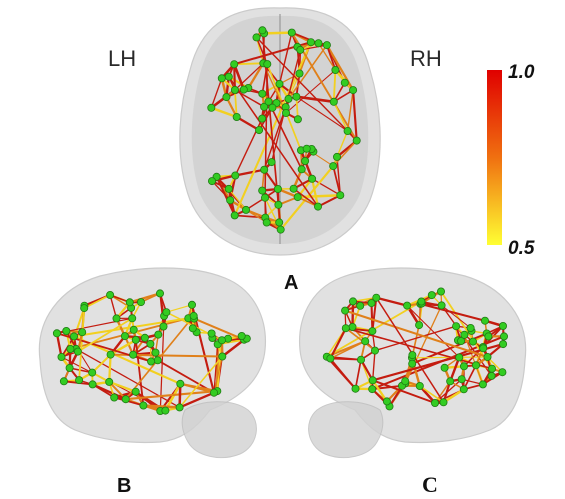 The height and width of the screenshot is (499, 565). I want to click on network-nodes-right-lateral, so click(415, 349).